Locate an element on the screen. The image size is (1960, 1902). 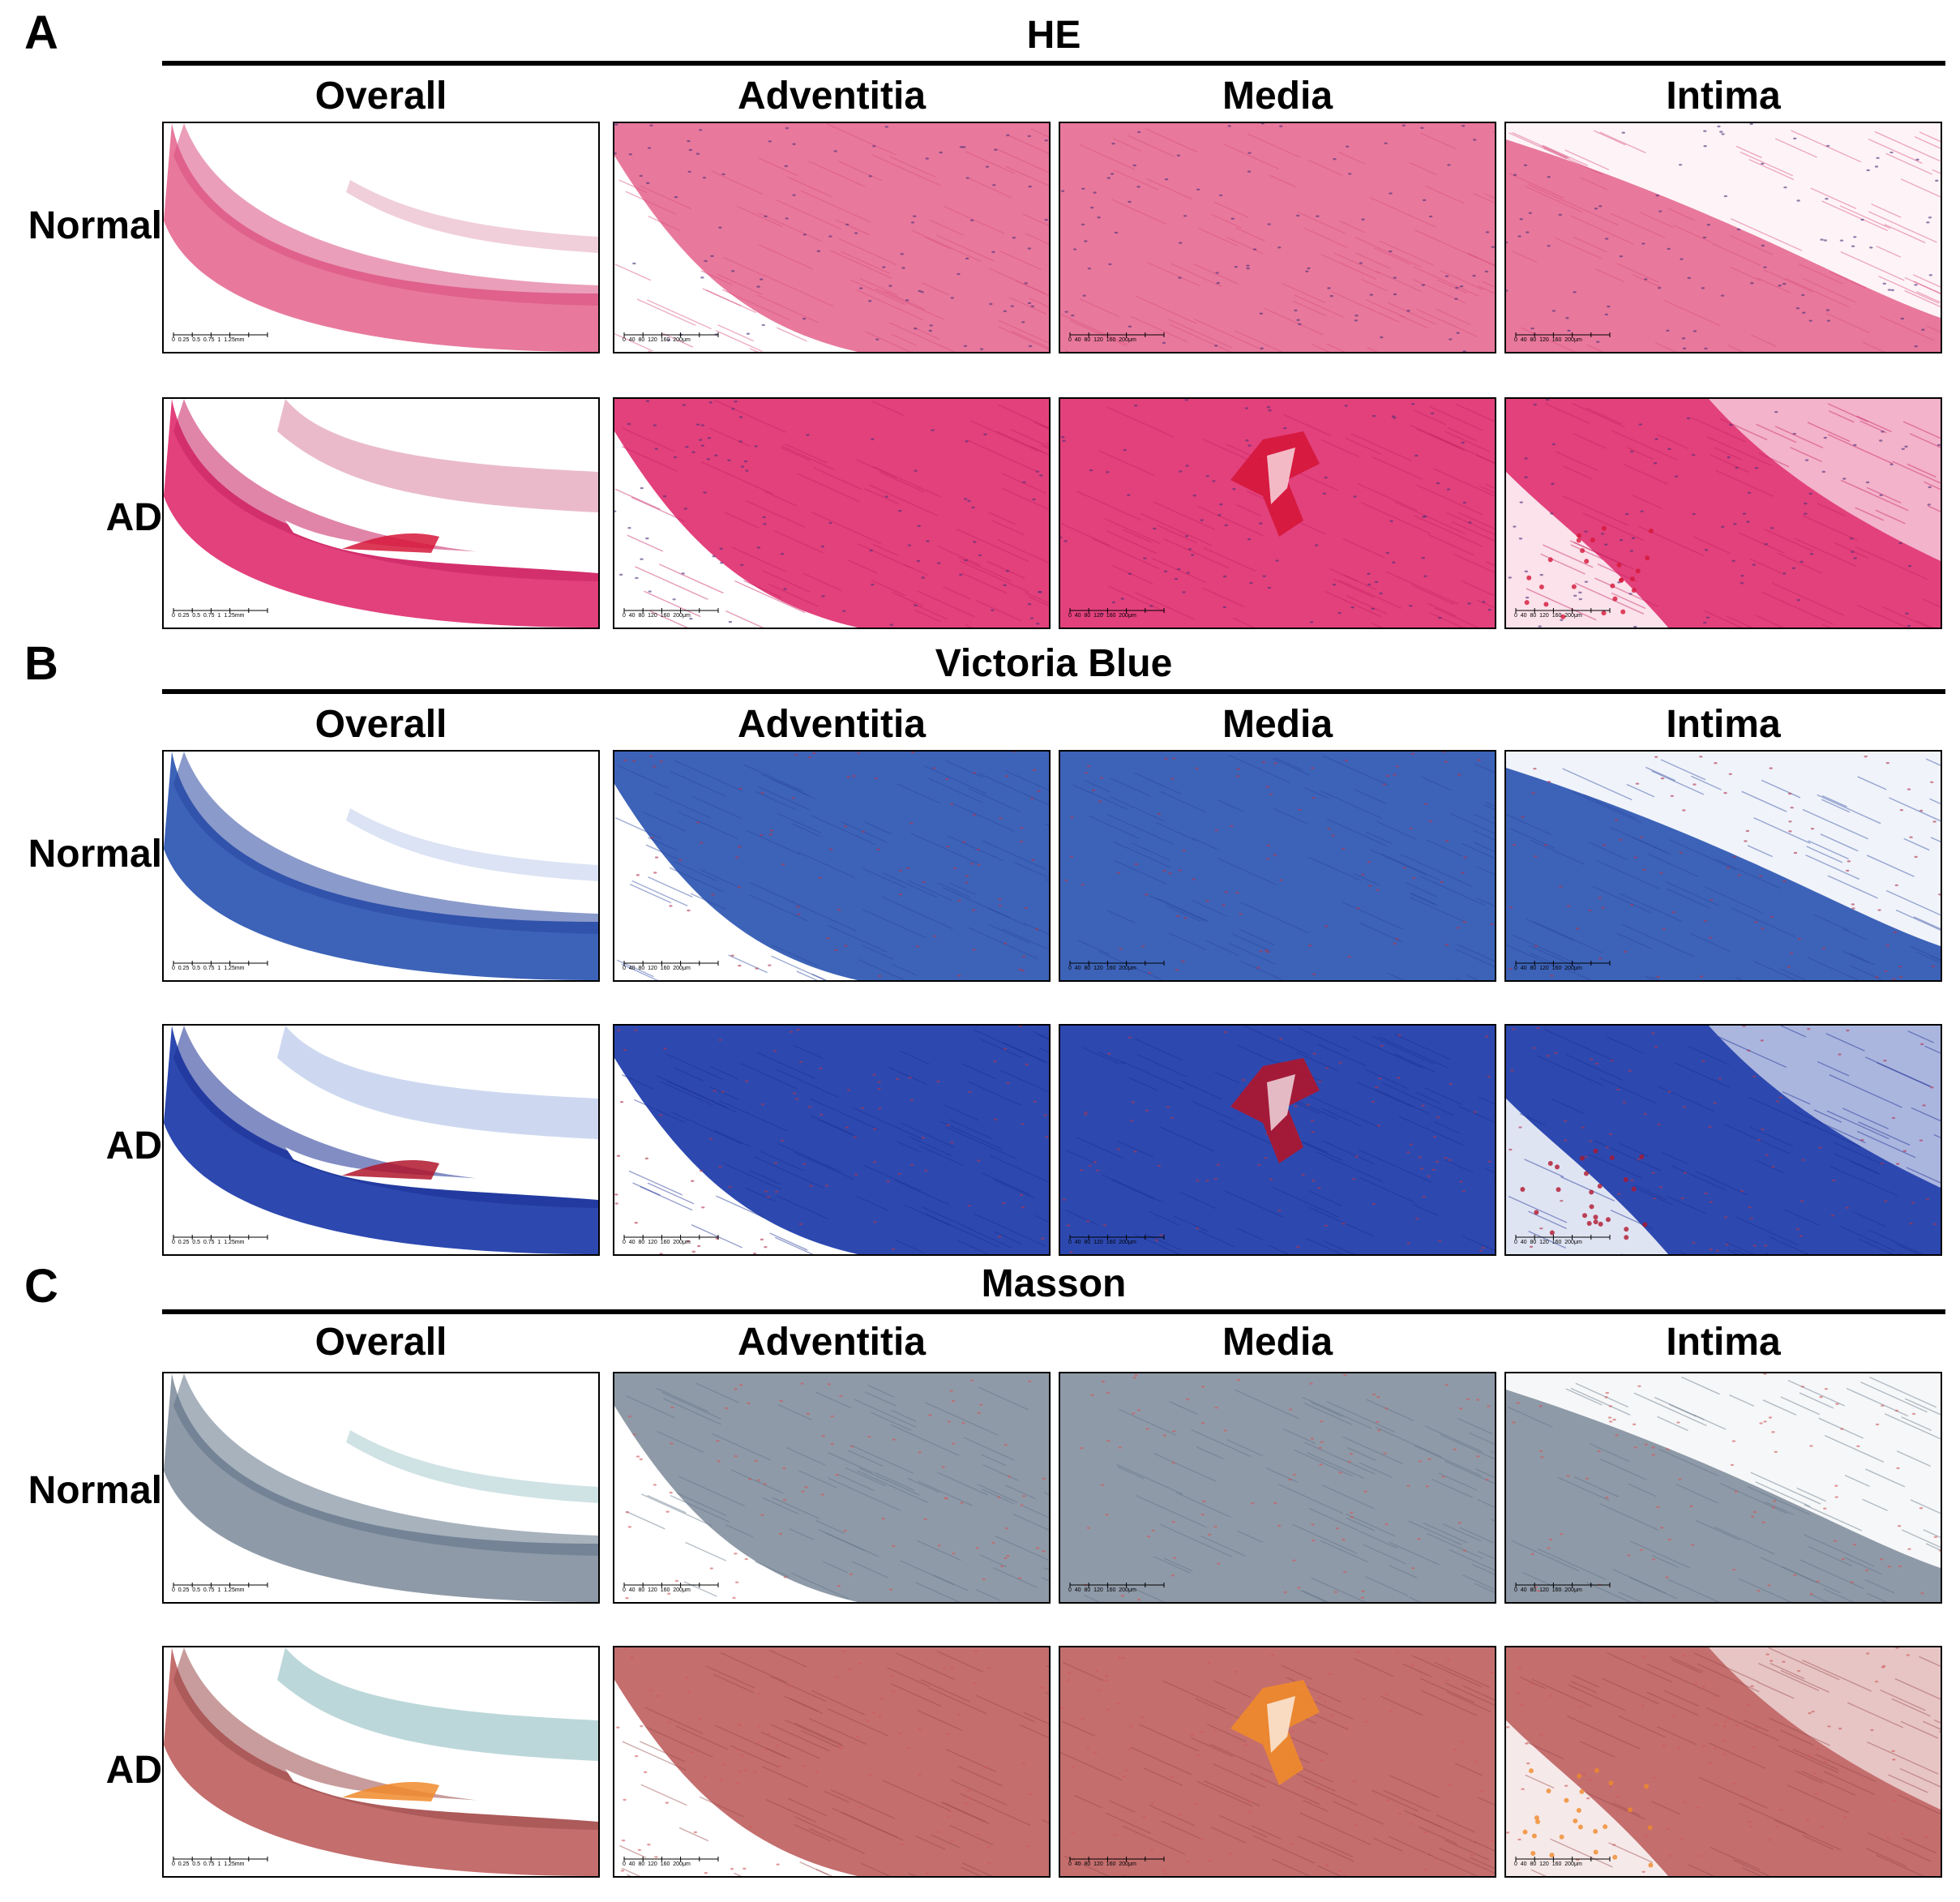
panel-letter-b: B is located at coordinates (41, 663).